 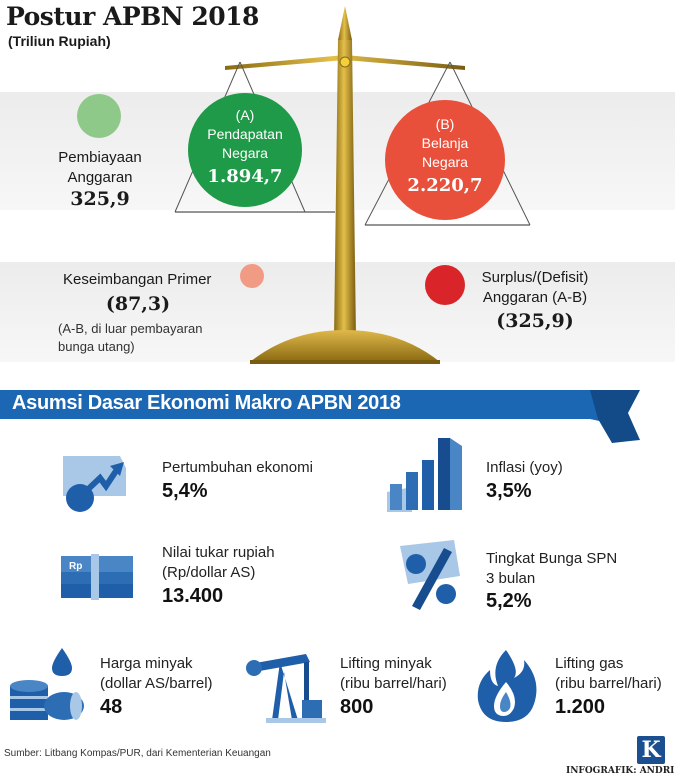 What do you see at coordinates (245, 134) in the screenshot?
I see `pendapatan-line1: Pendapatan` at bounding box center [245, 134].